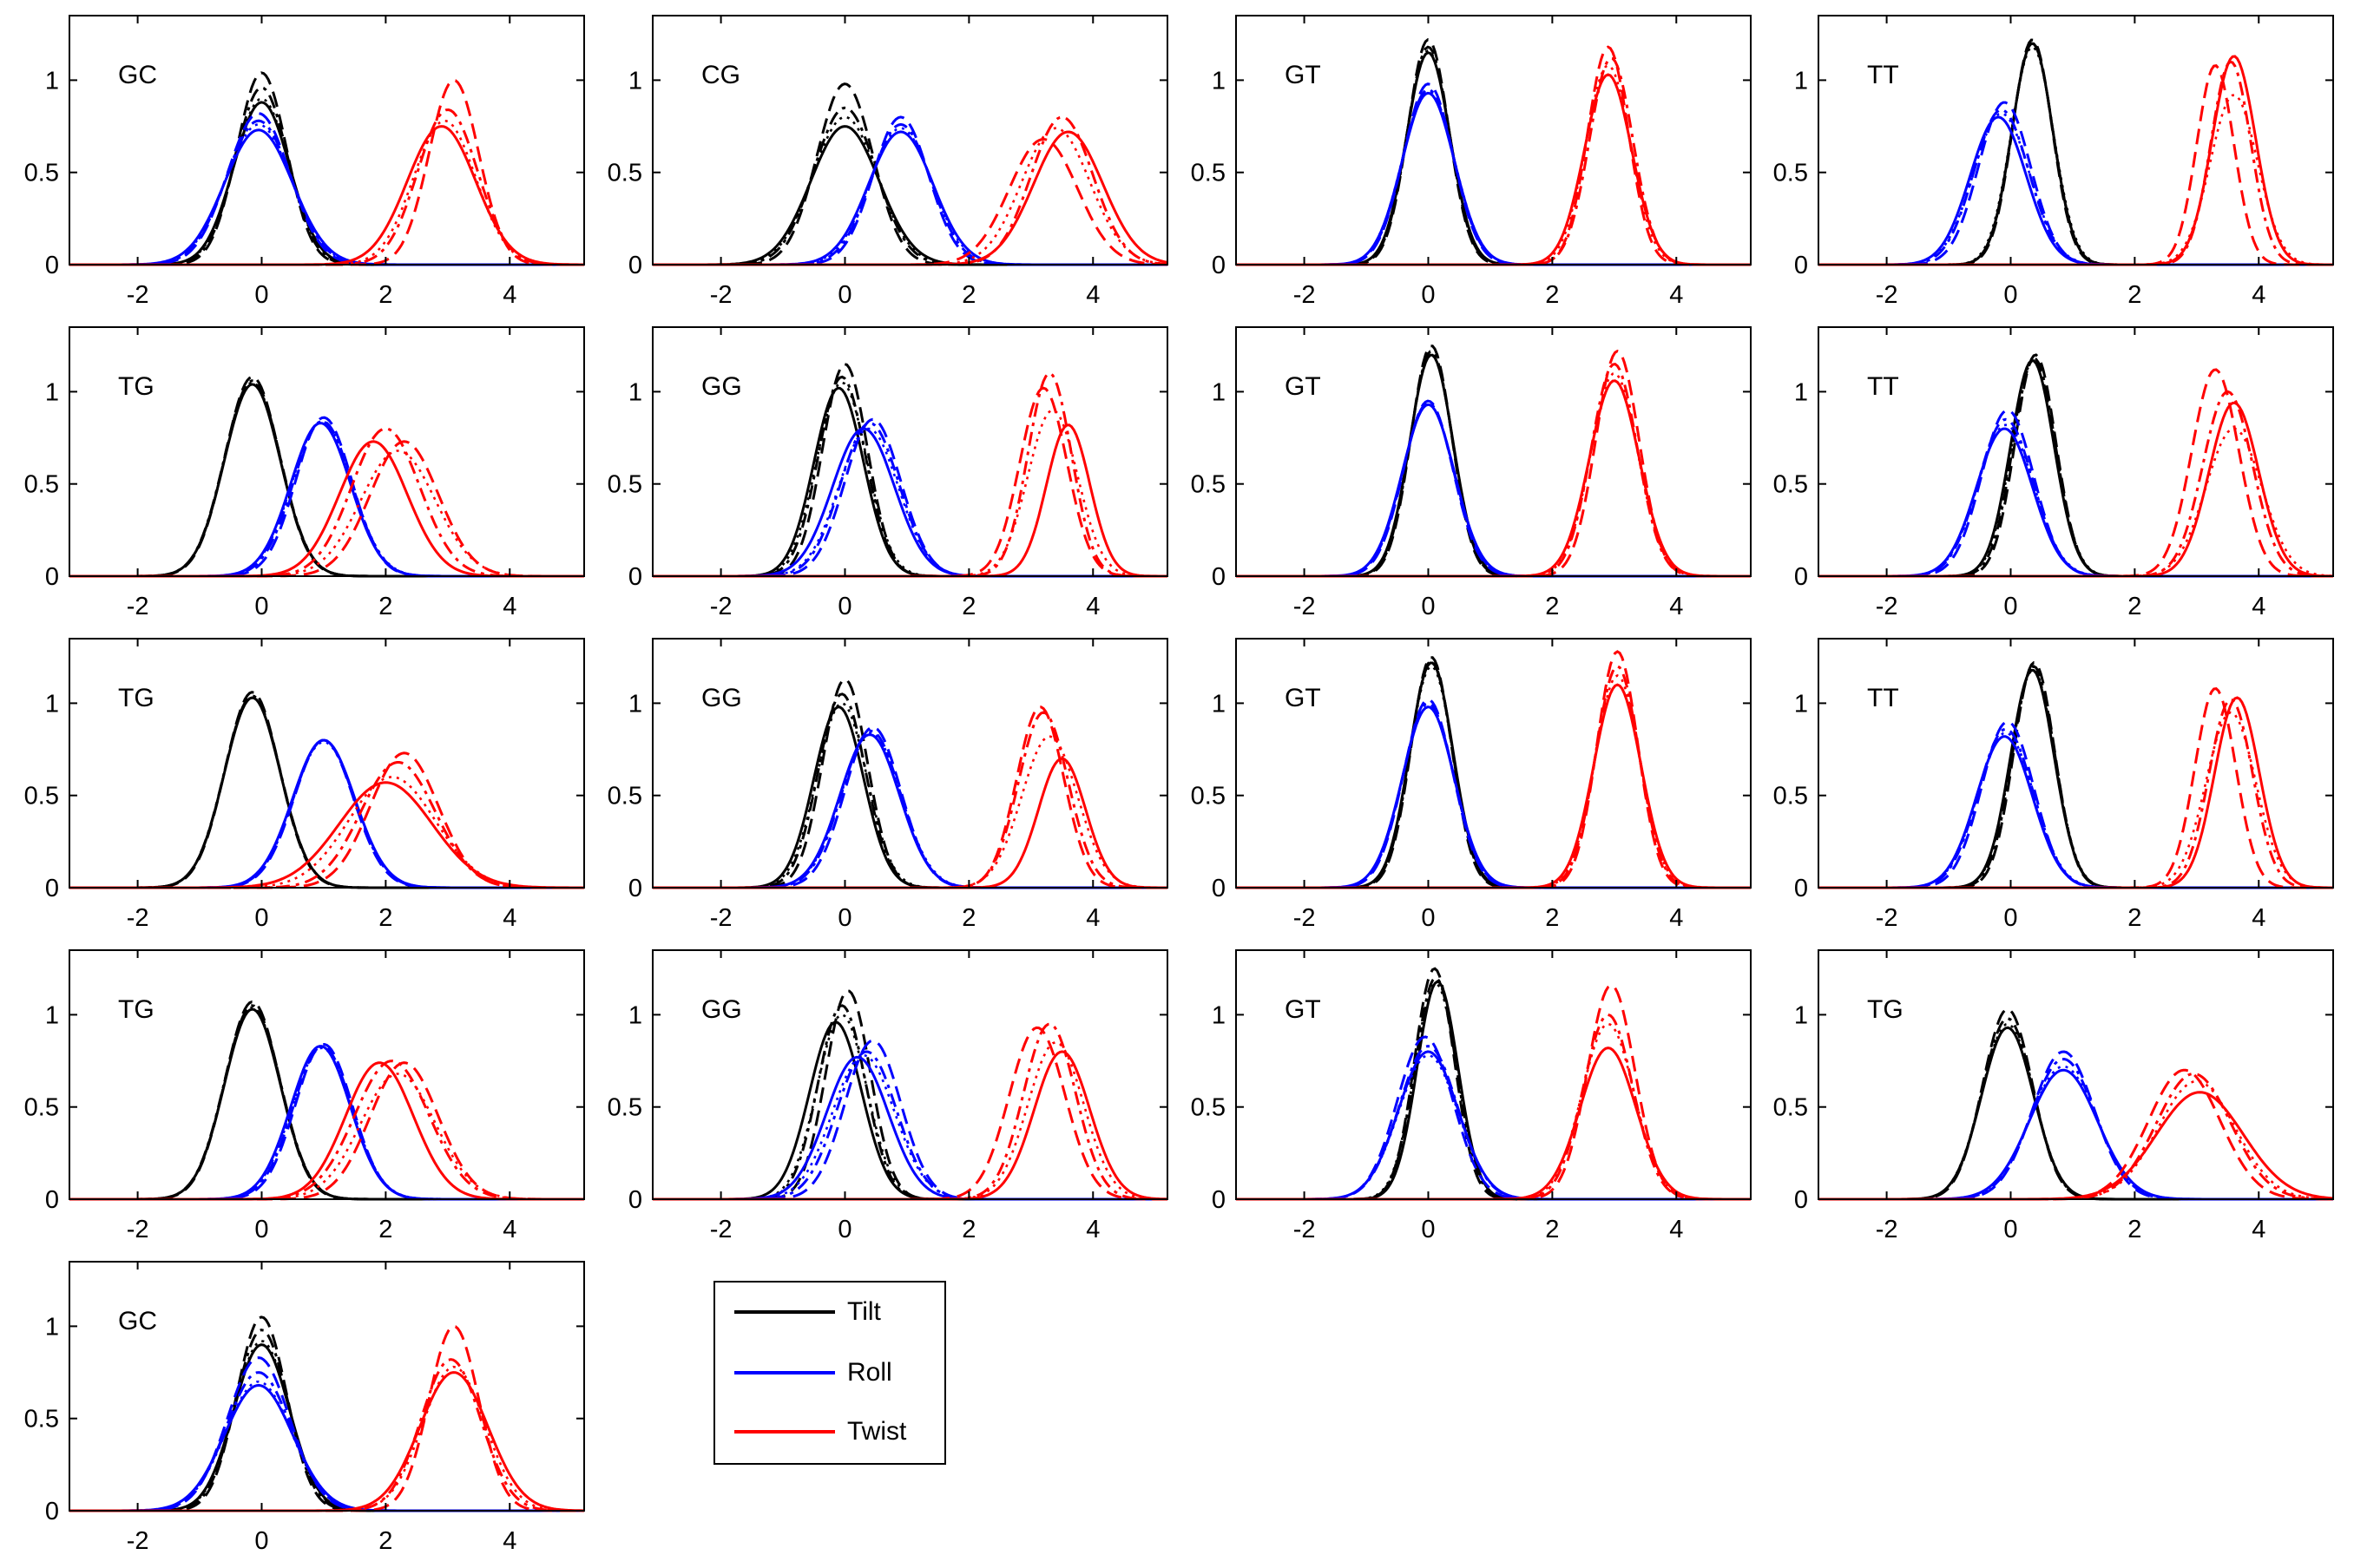 The height and width of the screenshot is (1568, 2354). I want to click on legend: Tilt Roll Twist, so click(829, 1373).